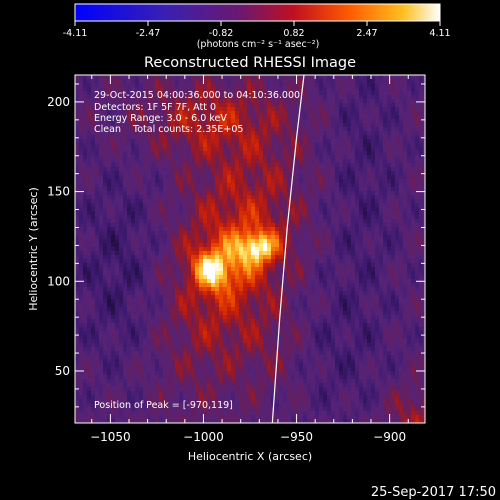 This screenshot has width=500, height=500. Describe the element at coordinates (160, 118) in the screenshot. I see `info-line-energy: Energy Range: 3.0 - 6.0 keV` at that location.